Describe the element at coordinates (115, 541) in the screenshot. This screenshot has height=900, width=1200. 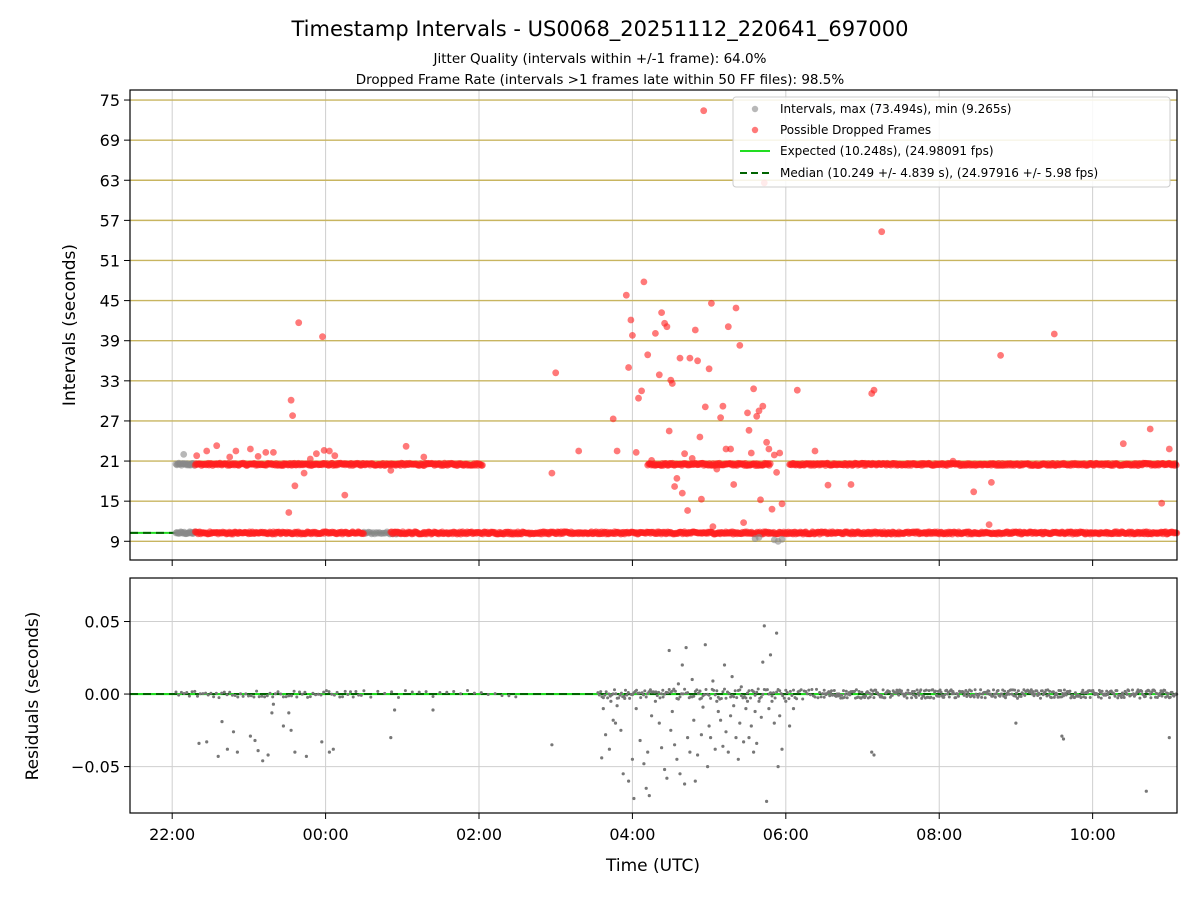
I see `intervals-y-tick-label: 9` at that location.